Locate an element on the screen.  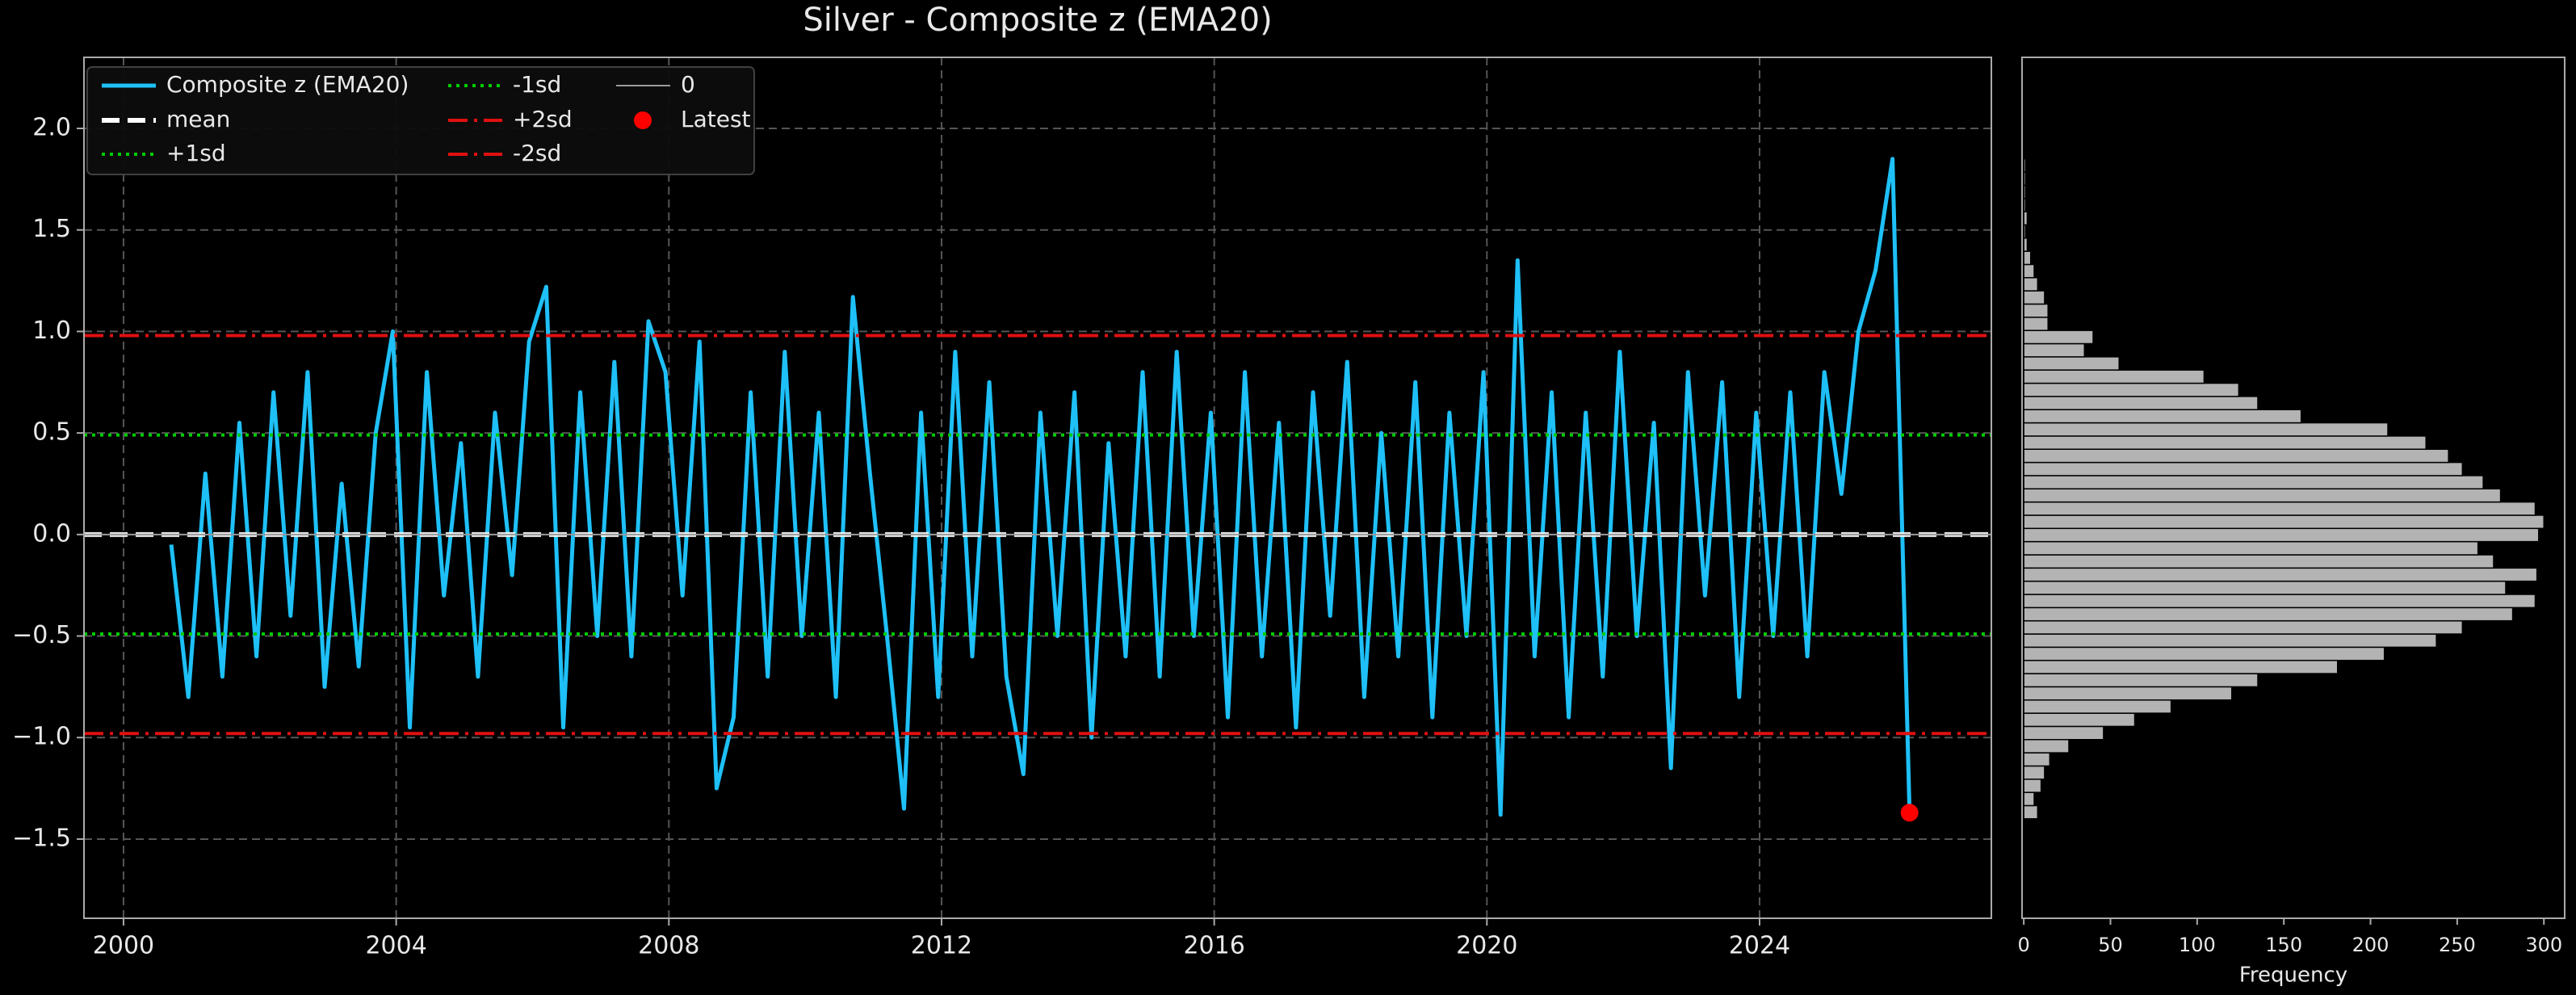
x-tick-label: 100 is located at coordinates (2197, 945).